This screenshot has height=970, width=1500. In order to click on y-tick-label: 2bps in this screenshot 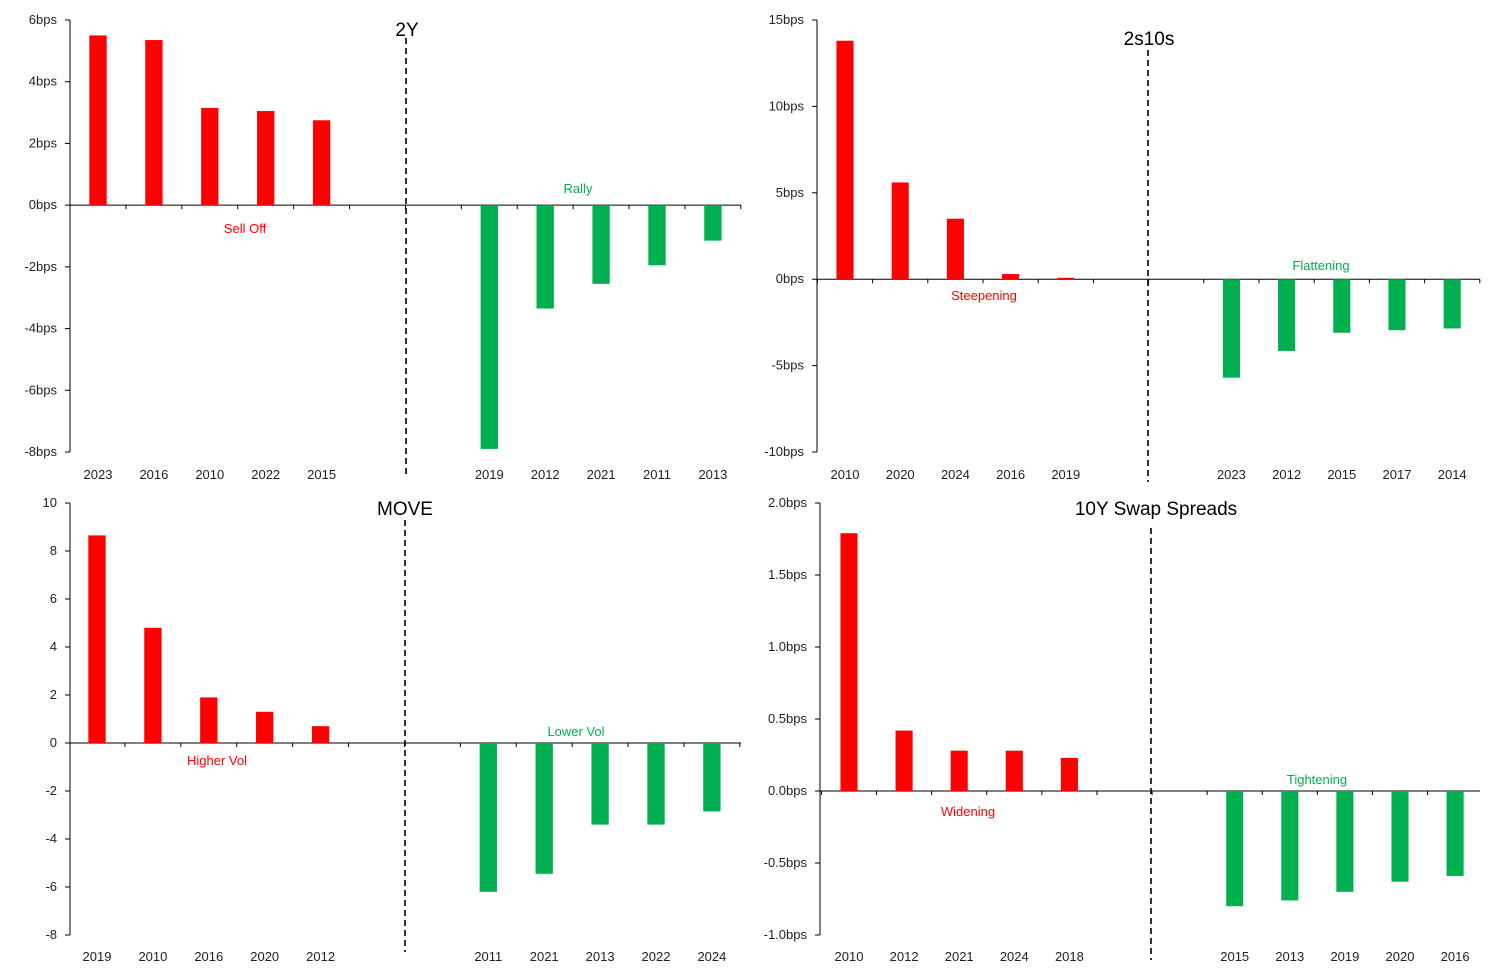, I will do `click(43, 142)`.